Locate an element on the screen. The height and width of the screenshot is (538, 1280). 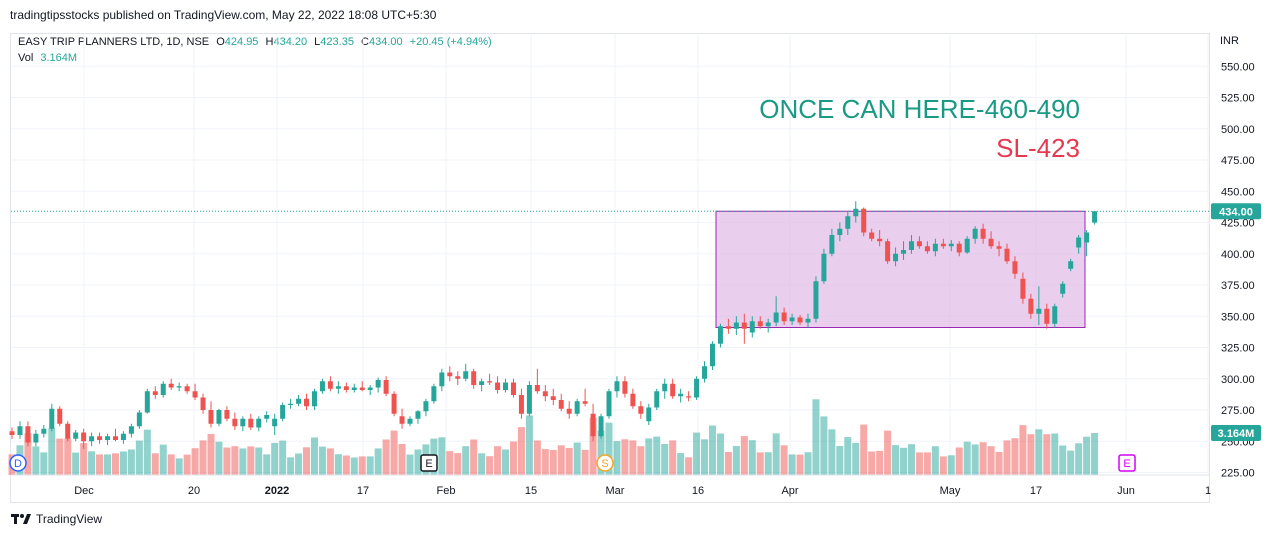
dividend-marker-icon: D is located at coordinates (18, 463).